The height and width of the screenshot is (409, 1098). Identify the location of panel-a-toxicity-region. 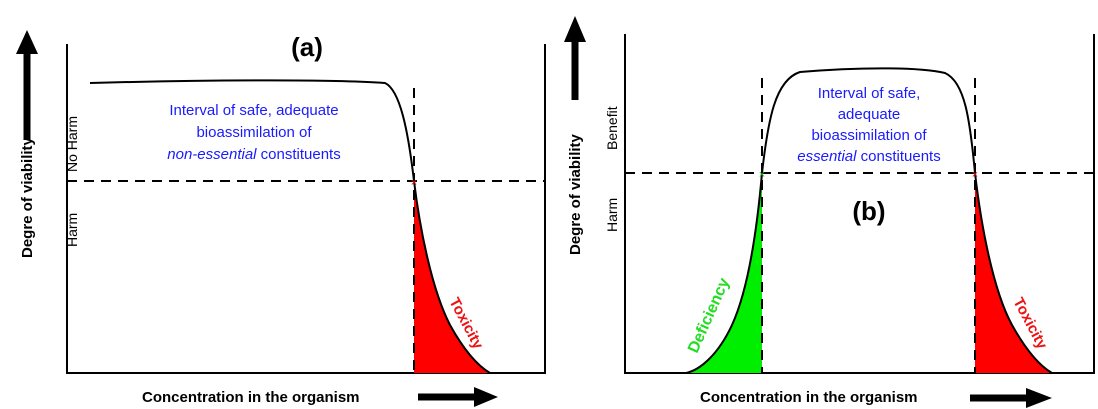
(452, 277).